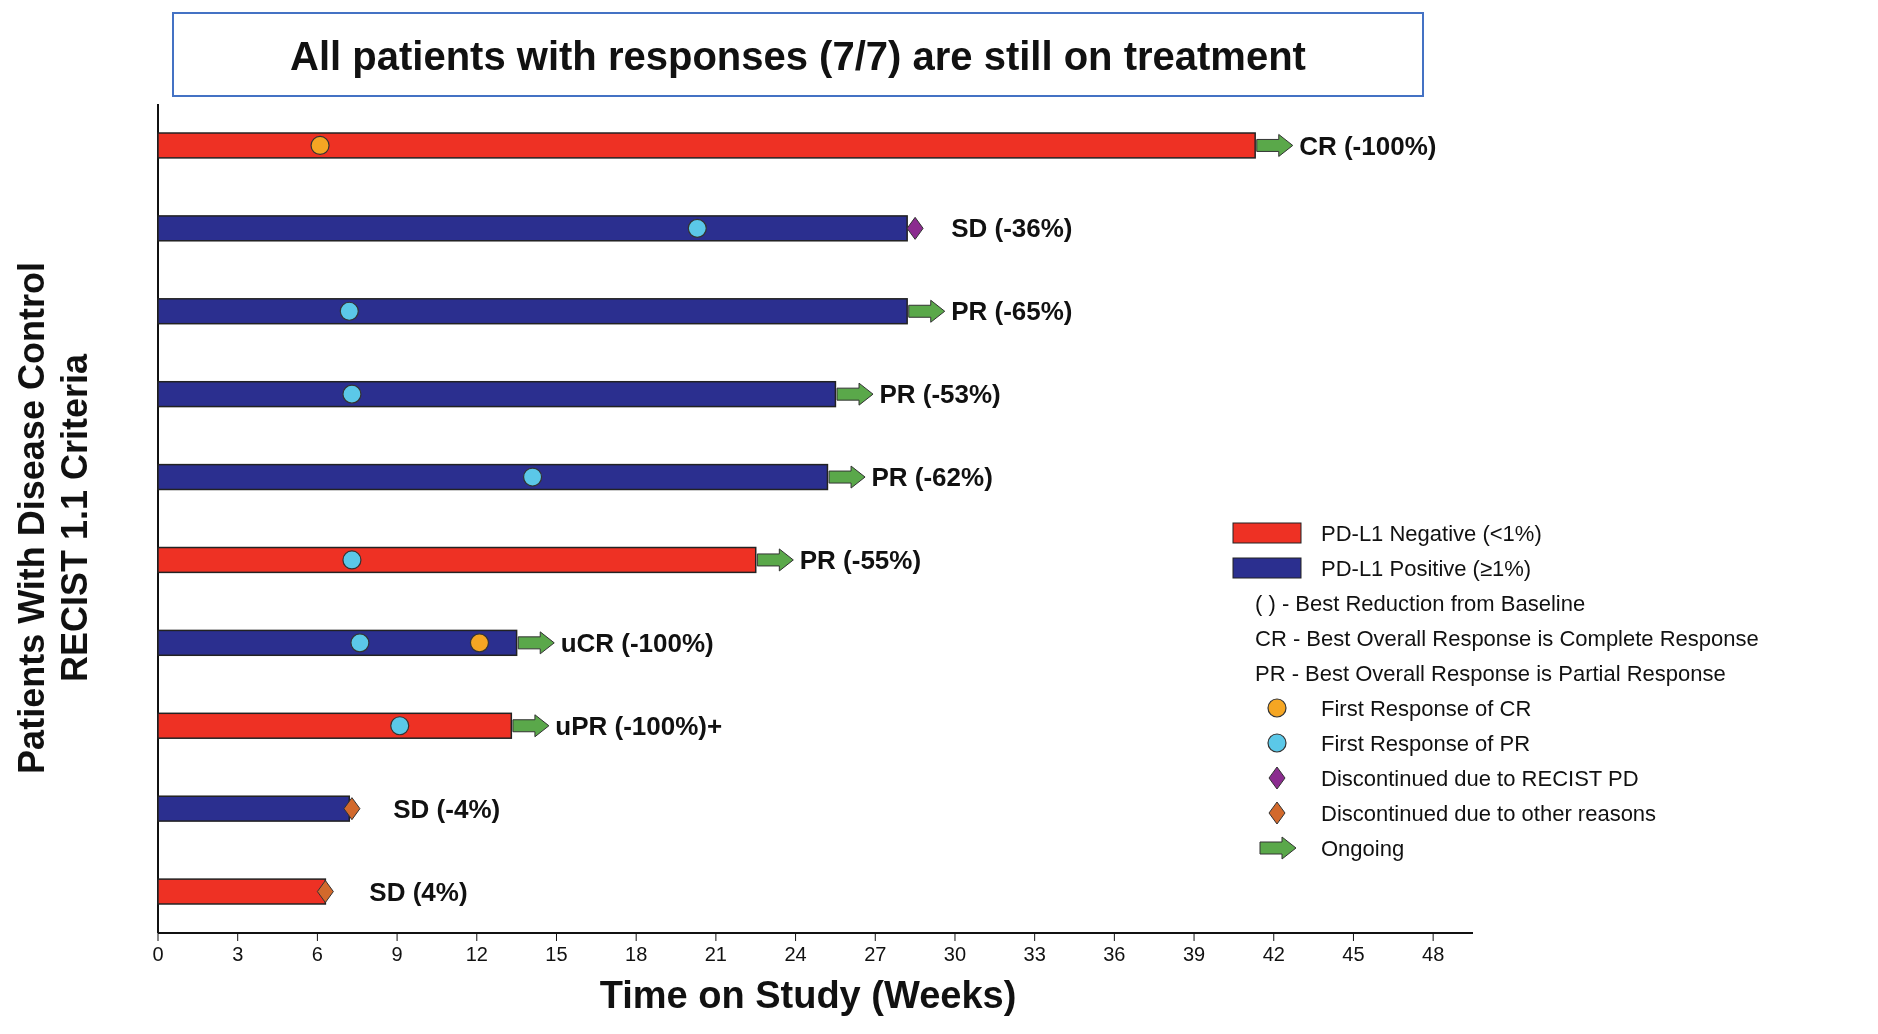 This screenshot has width=1878, height=1034. What do you see at coordinates (1273, 954) in the screenshot?
I see `x-tick-label: 42` at bounding box center [1273, 954].